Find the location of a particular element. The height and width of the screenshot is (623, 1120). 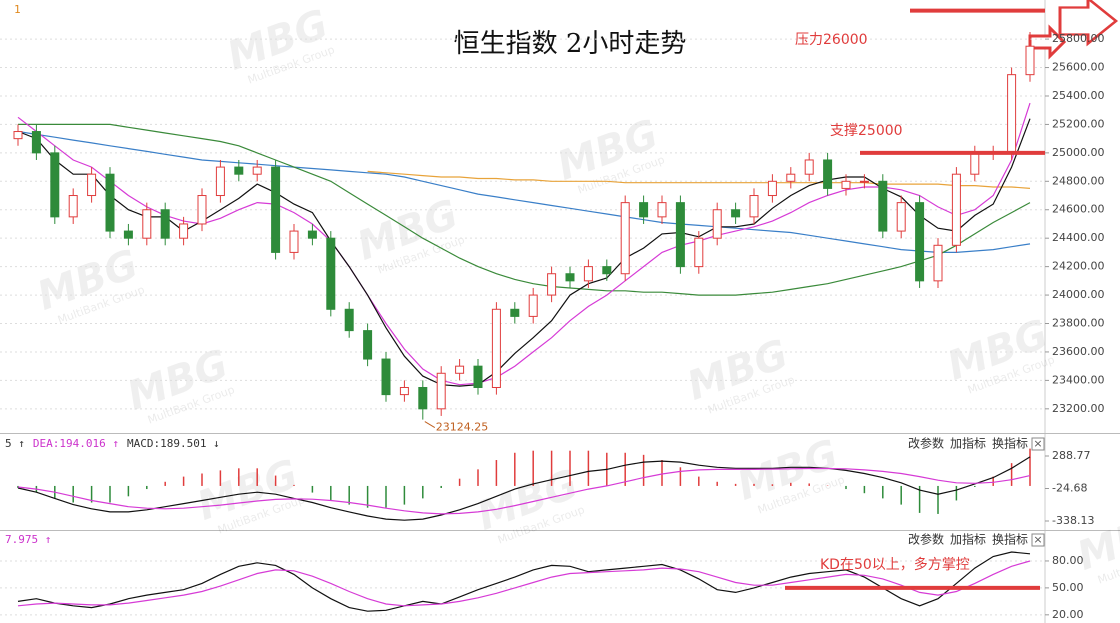

y-tick-label: 23200.00 is located at coordinates (1078, 408).